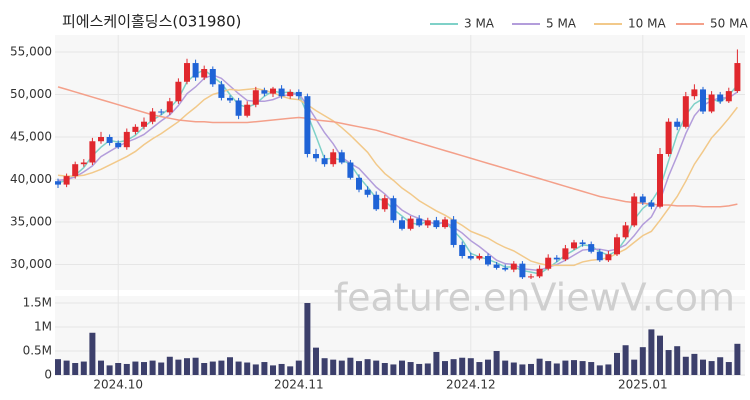 This screenshot has height=400, width=750. What do you see at coordinates (299, 385) in the screenshot?
I see `x-tick-label: 2024.11` at bounding box center [299, 385].